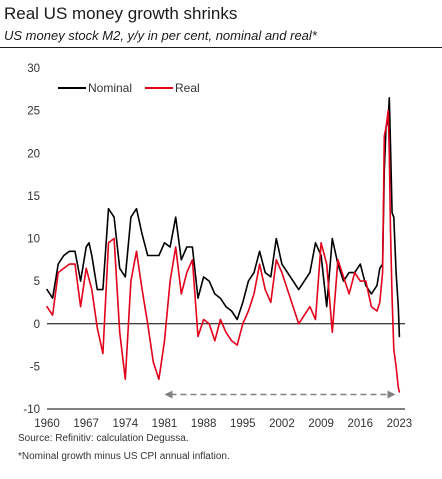  I want to click on legend-real-label: Real, so click(187, 88).